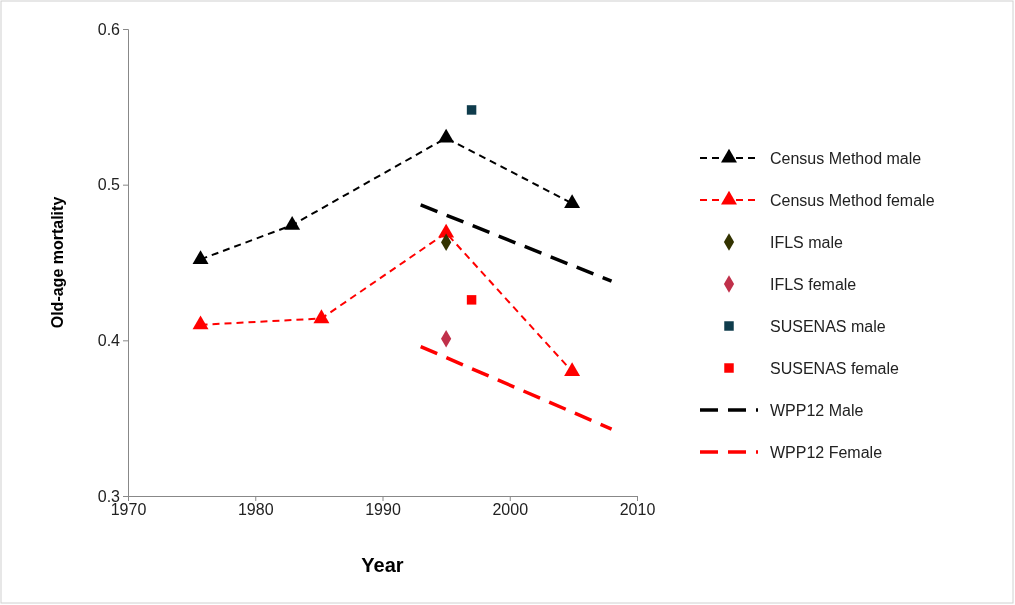  I want to click on x-axis-title: Year, so click(382, 565).